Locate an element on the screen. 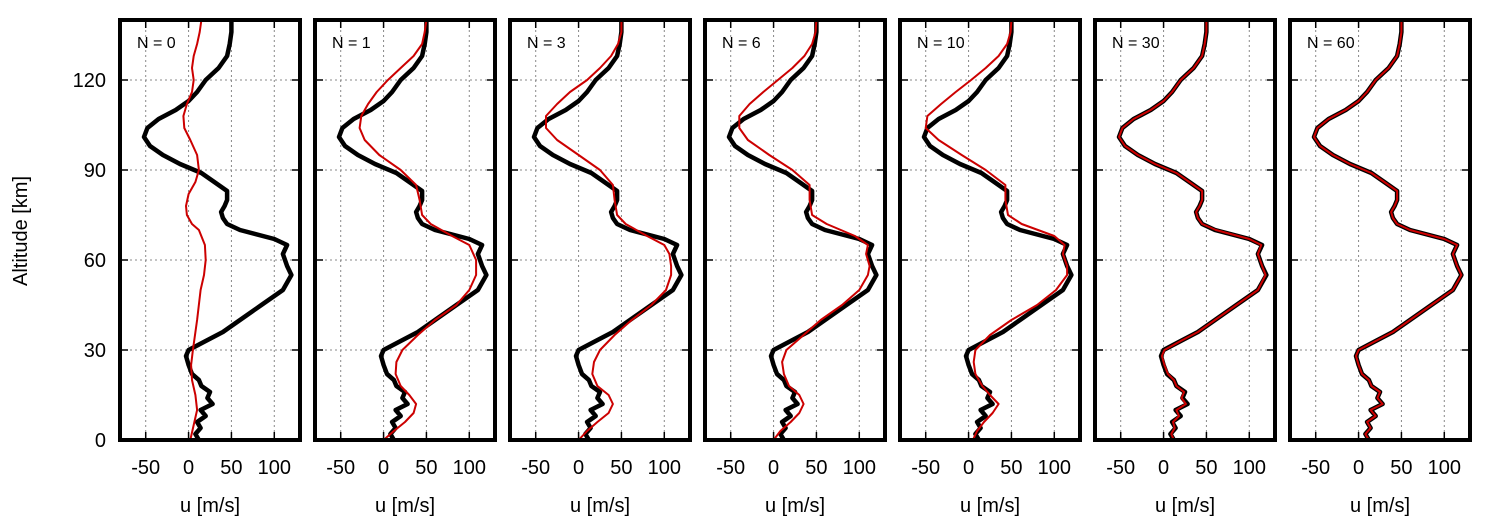 The image size is (1500, 530). panel-label: N = 60 is located at coordinates (1331, 43).